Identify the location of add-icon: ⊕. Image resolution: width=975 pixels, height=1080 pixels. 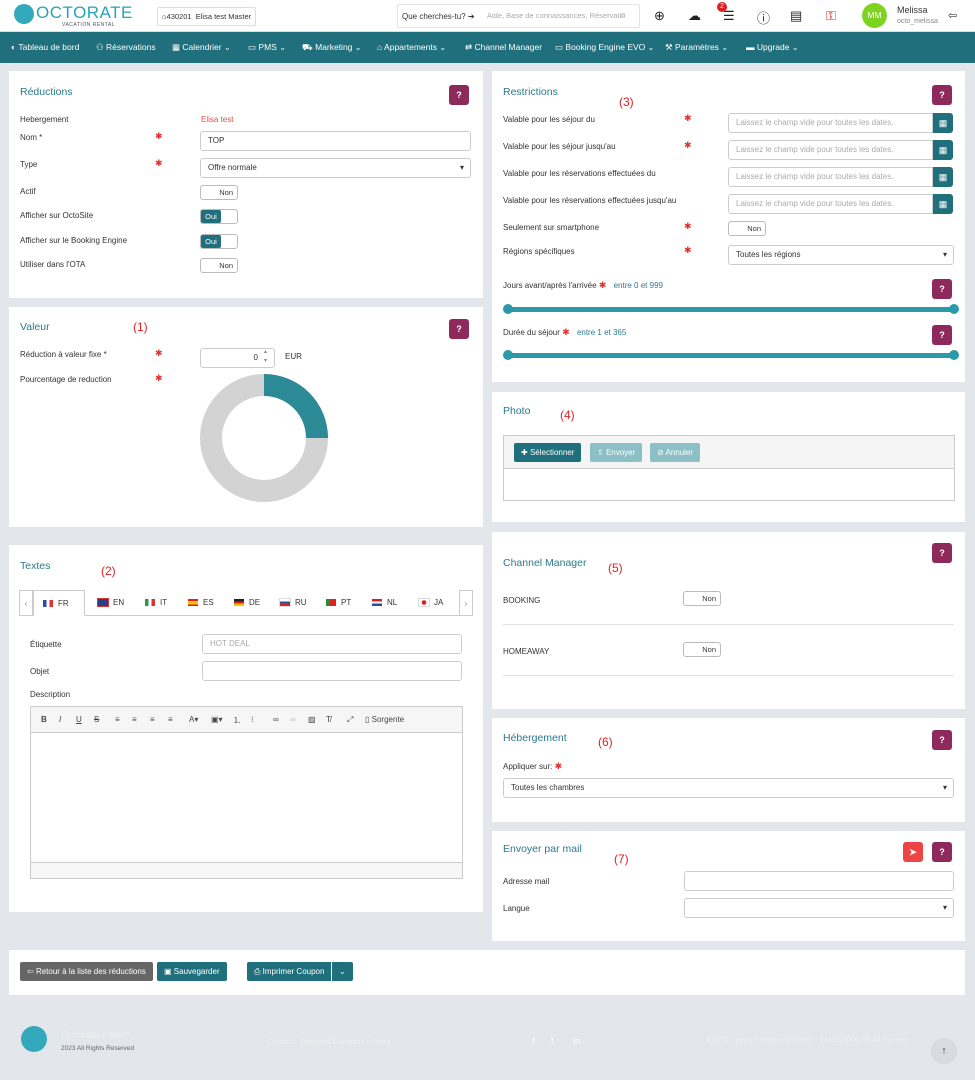
(659, 15).